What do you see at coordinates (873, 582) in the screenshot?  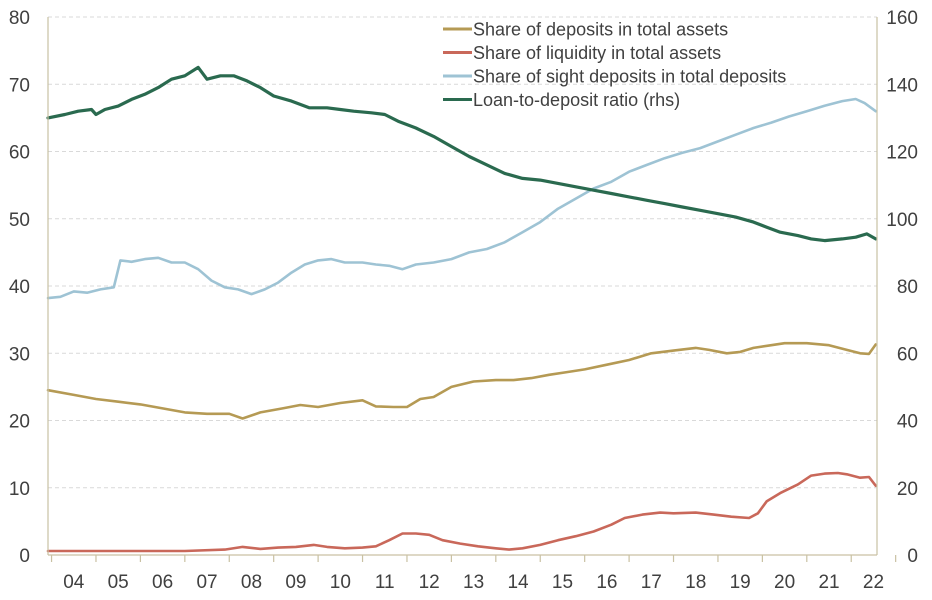 I see `x-tick-label: 22` at bounding box center [873, 582].